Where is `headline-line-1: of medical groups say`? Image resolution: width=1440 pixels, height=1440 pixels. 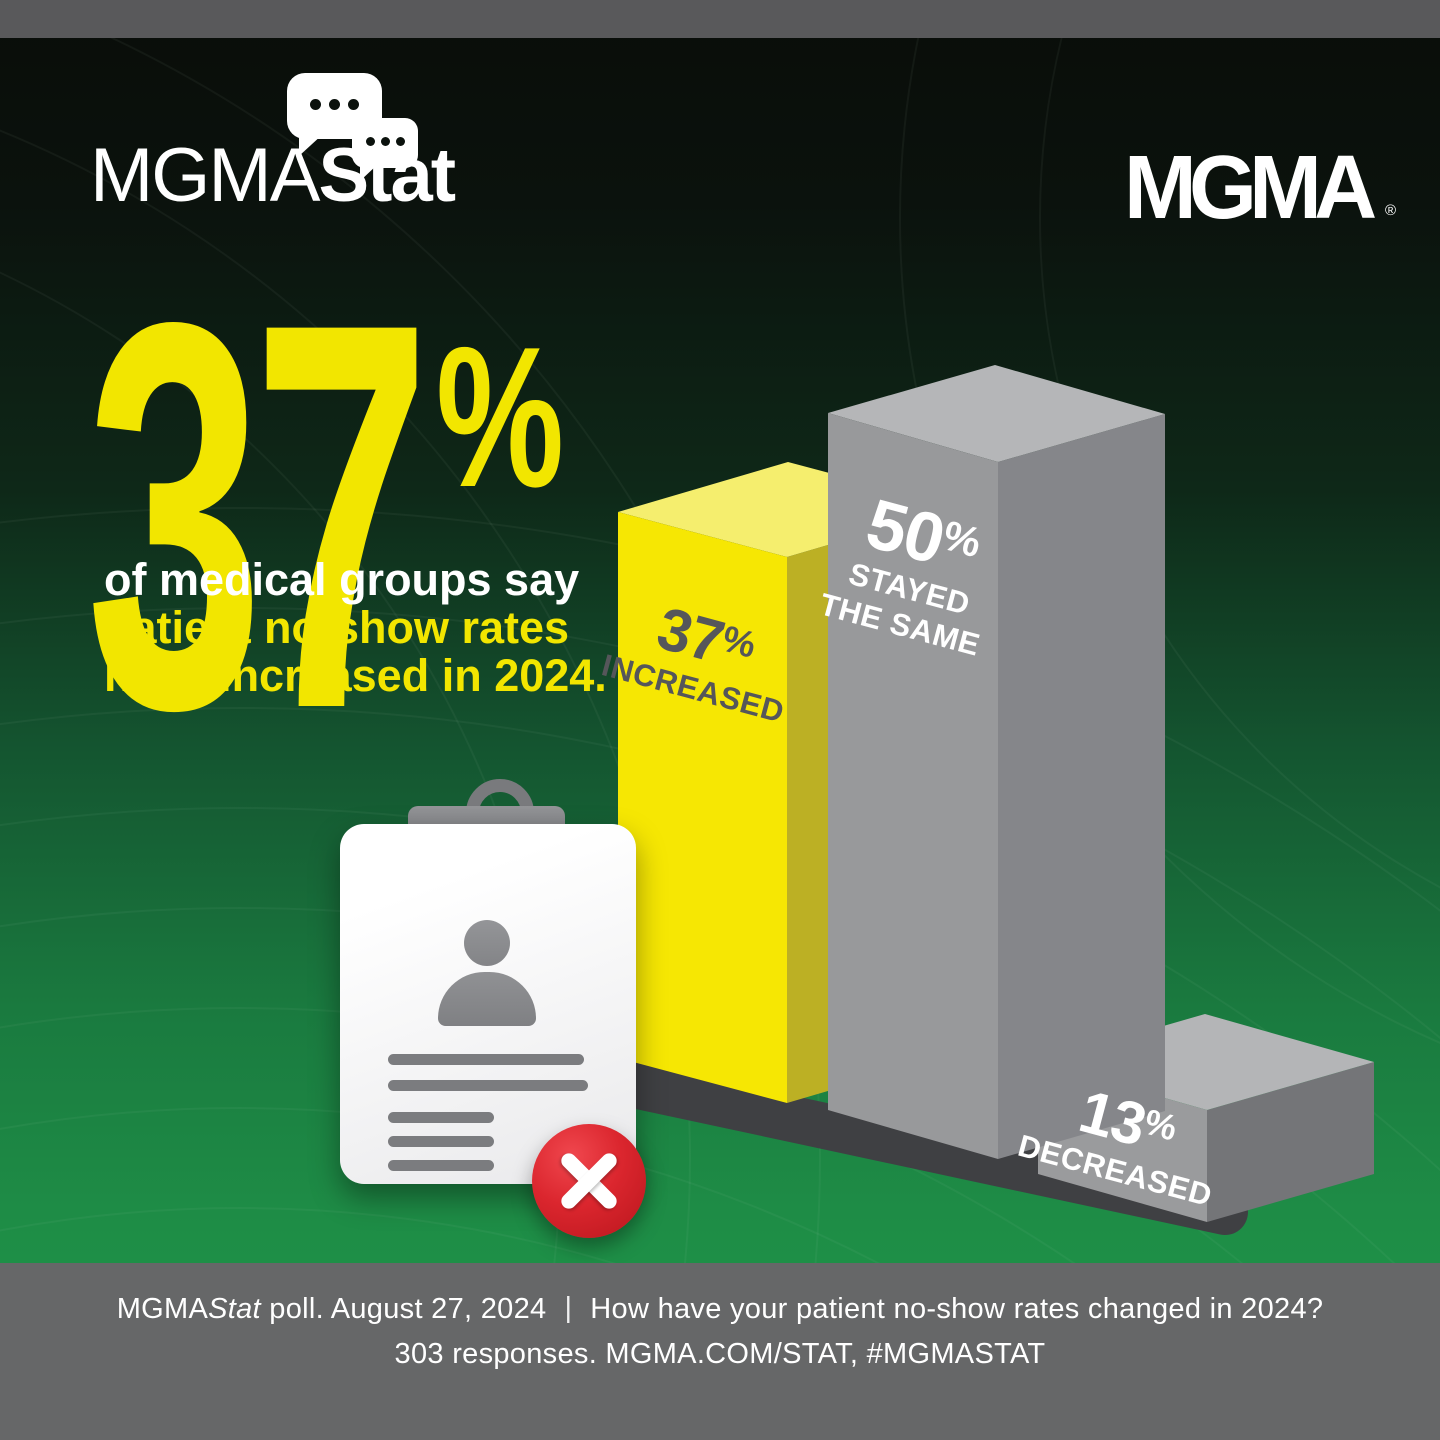 headline-line-1: of medical groups say is located at coordinates (342, 579).